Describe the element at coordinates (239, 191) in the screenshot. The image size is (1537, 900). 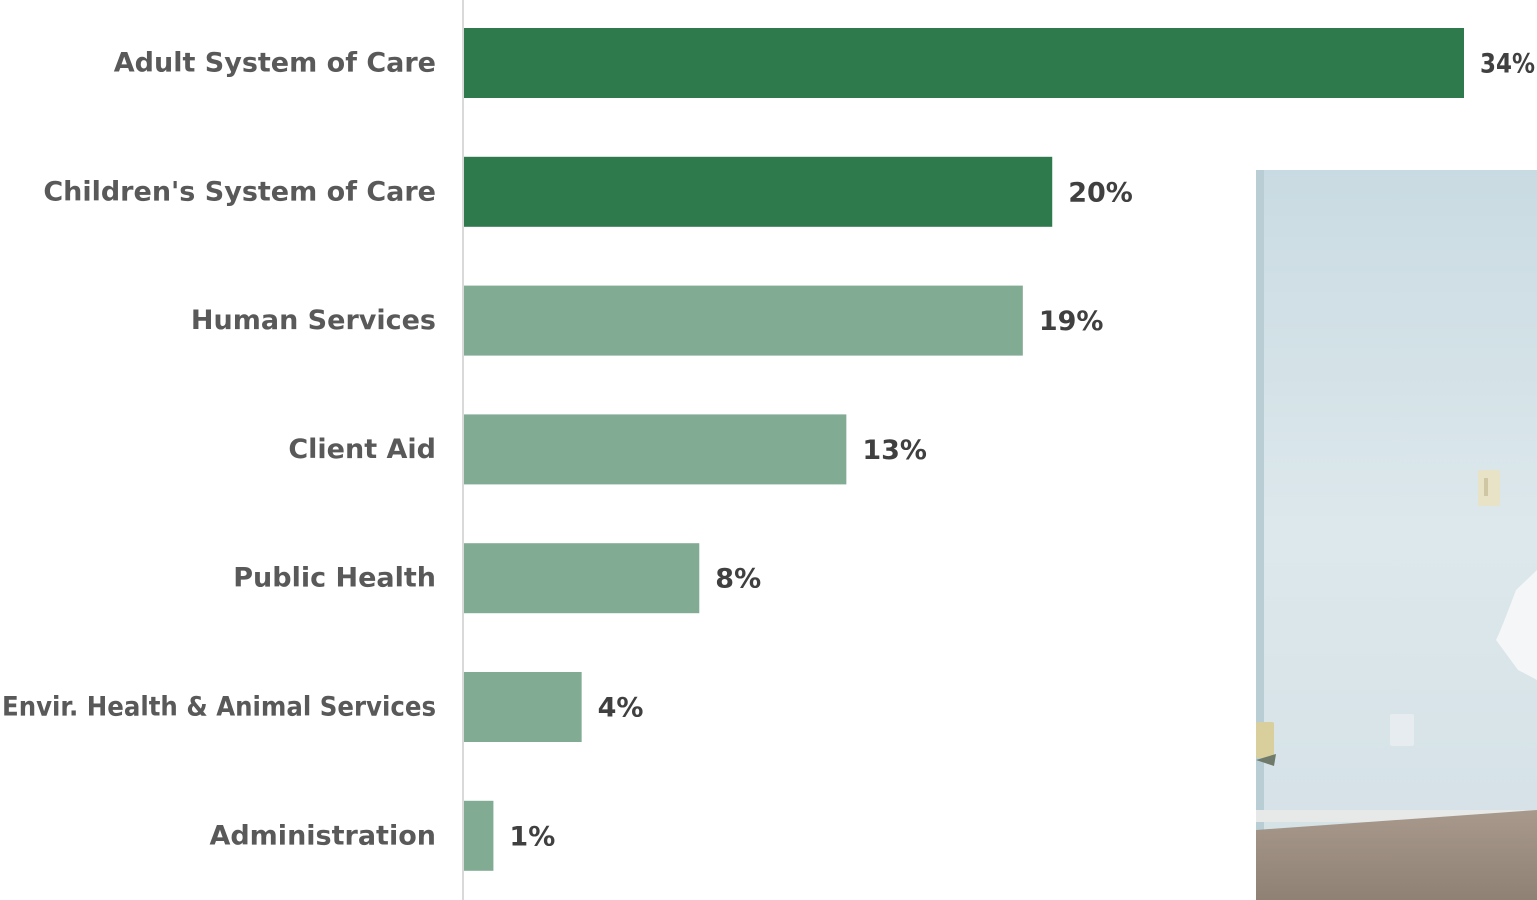
I see `category-label: Children's System of Care` at that location.